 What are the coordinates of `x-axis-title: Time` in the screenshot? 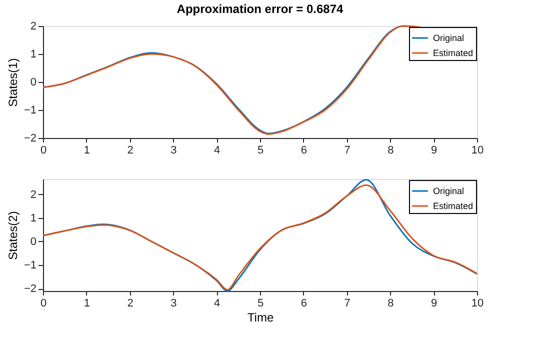 It's located at (260, 317).